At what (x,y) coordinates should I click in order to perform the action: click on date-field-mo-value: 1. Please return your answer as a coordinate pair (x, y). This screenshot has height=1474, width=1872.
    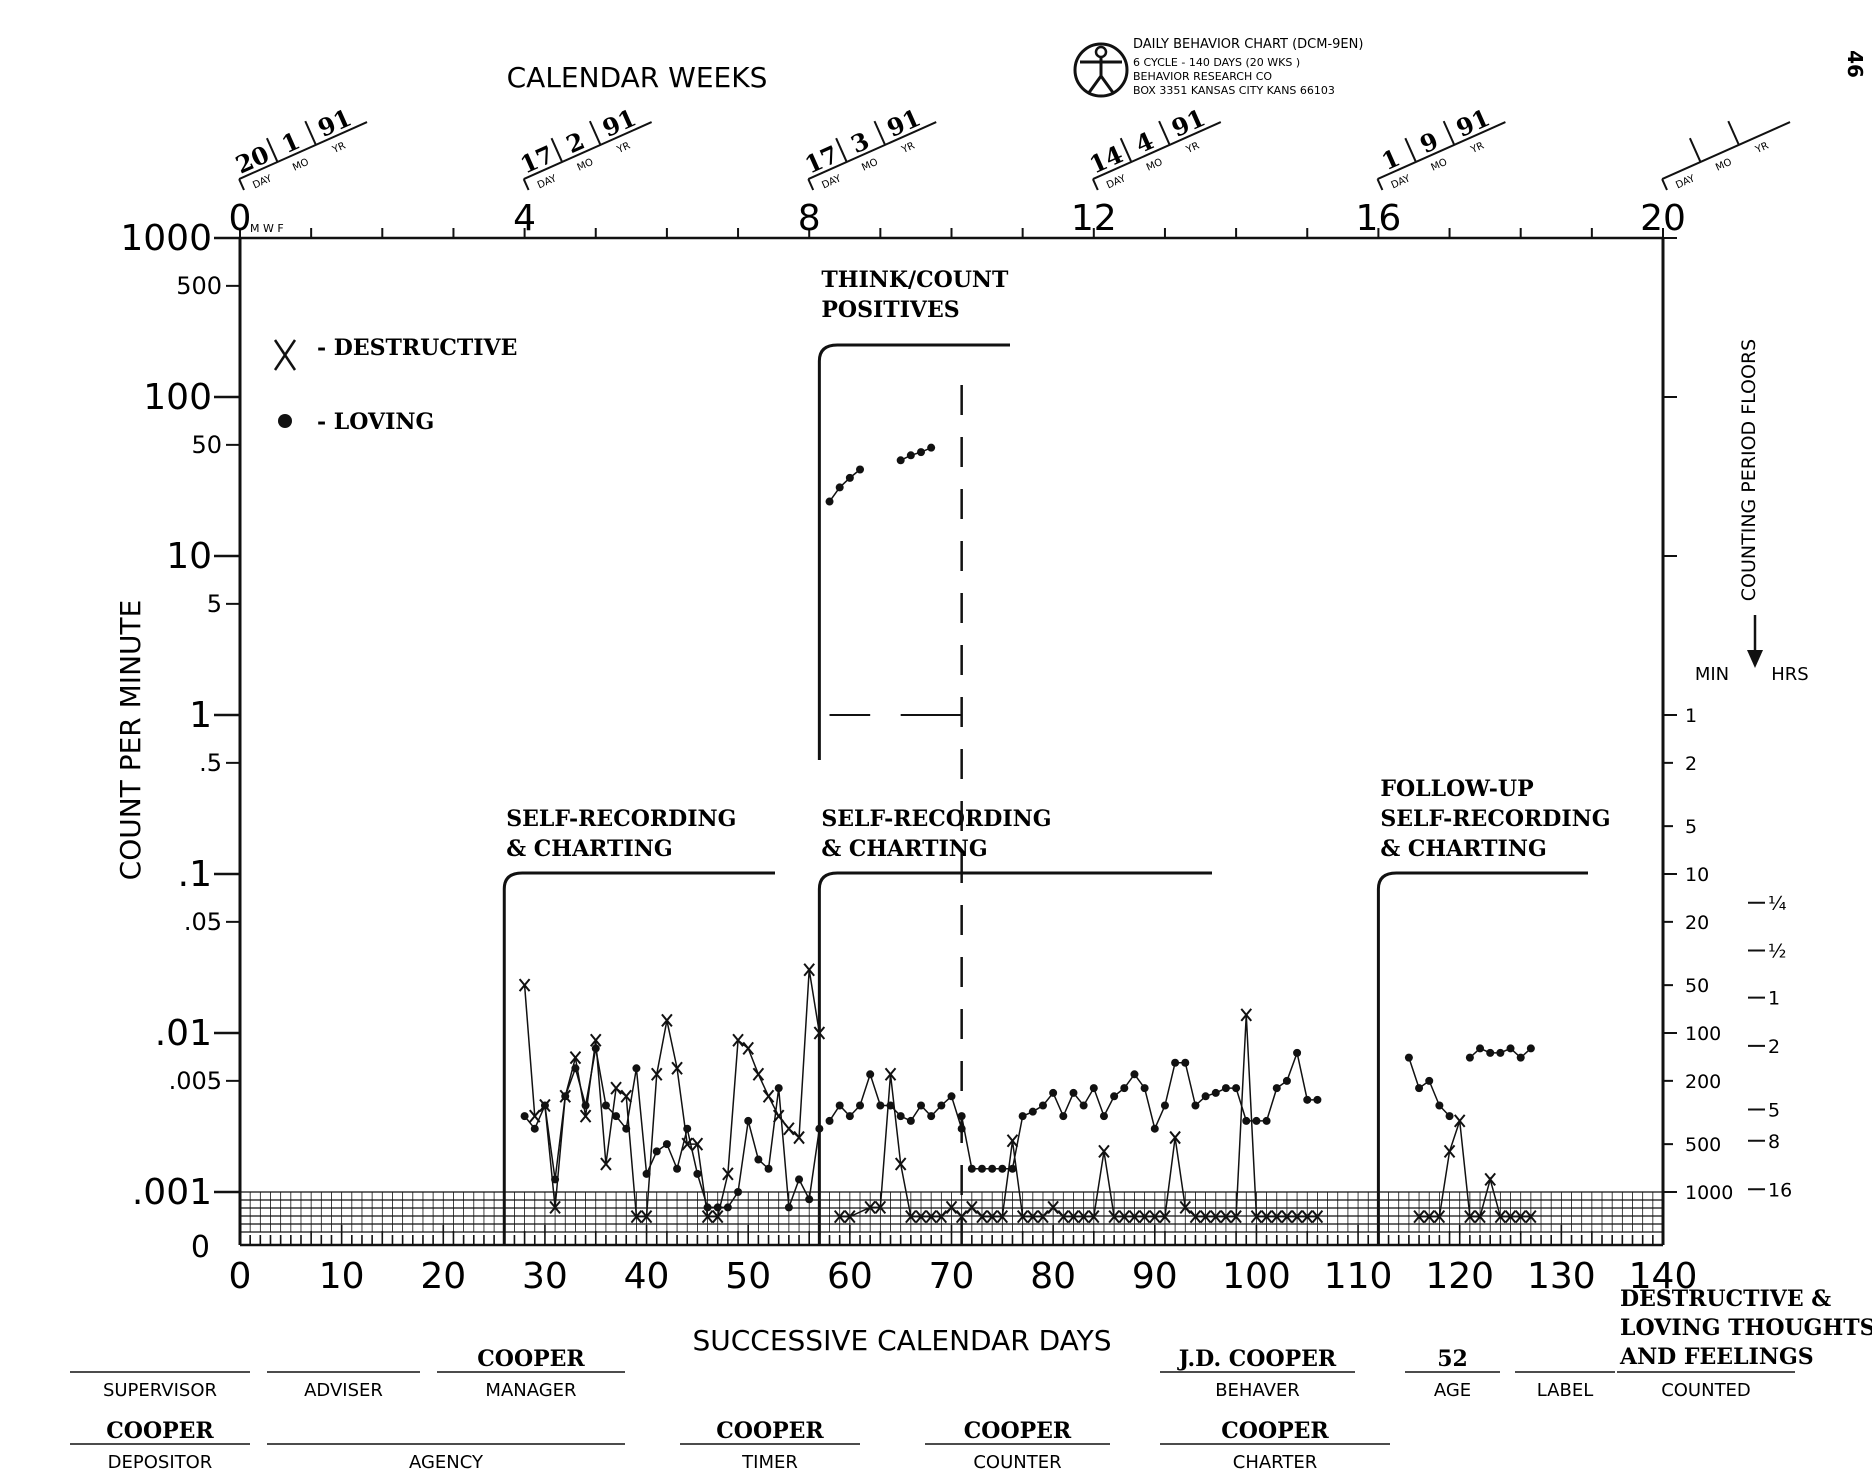
    Looking at the image, I should click on (290, 142).